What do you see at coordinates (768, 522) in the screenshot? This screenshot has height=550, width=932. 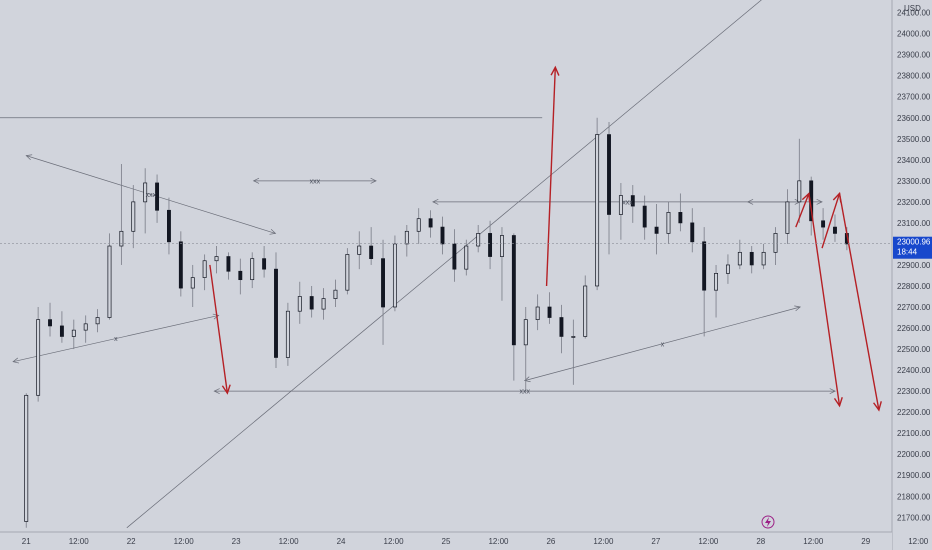 I see `flash-icon` at bounding box center [768, 522].